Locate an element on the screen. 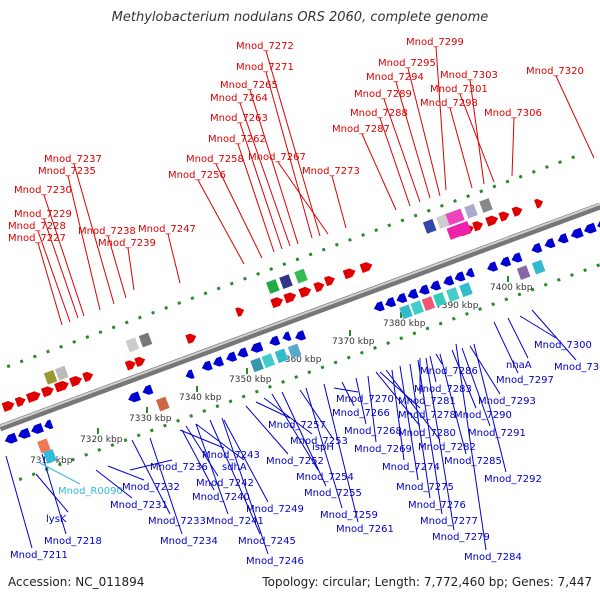 The image size is (600, 600). gene-label-forward: Mnod_7303 is located at coordinates (469, 75).